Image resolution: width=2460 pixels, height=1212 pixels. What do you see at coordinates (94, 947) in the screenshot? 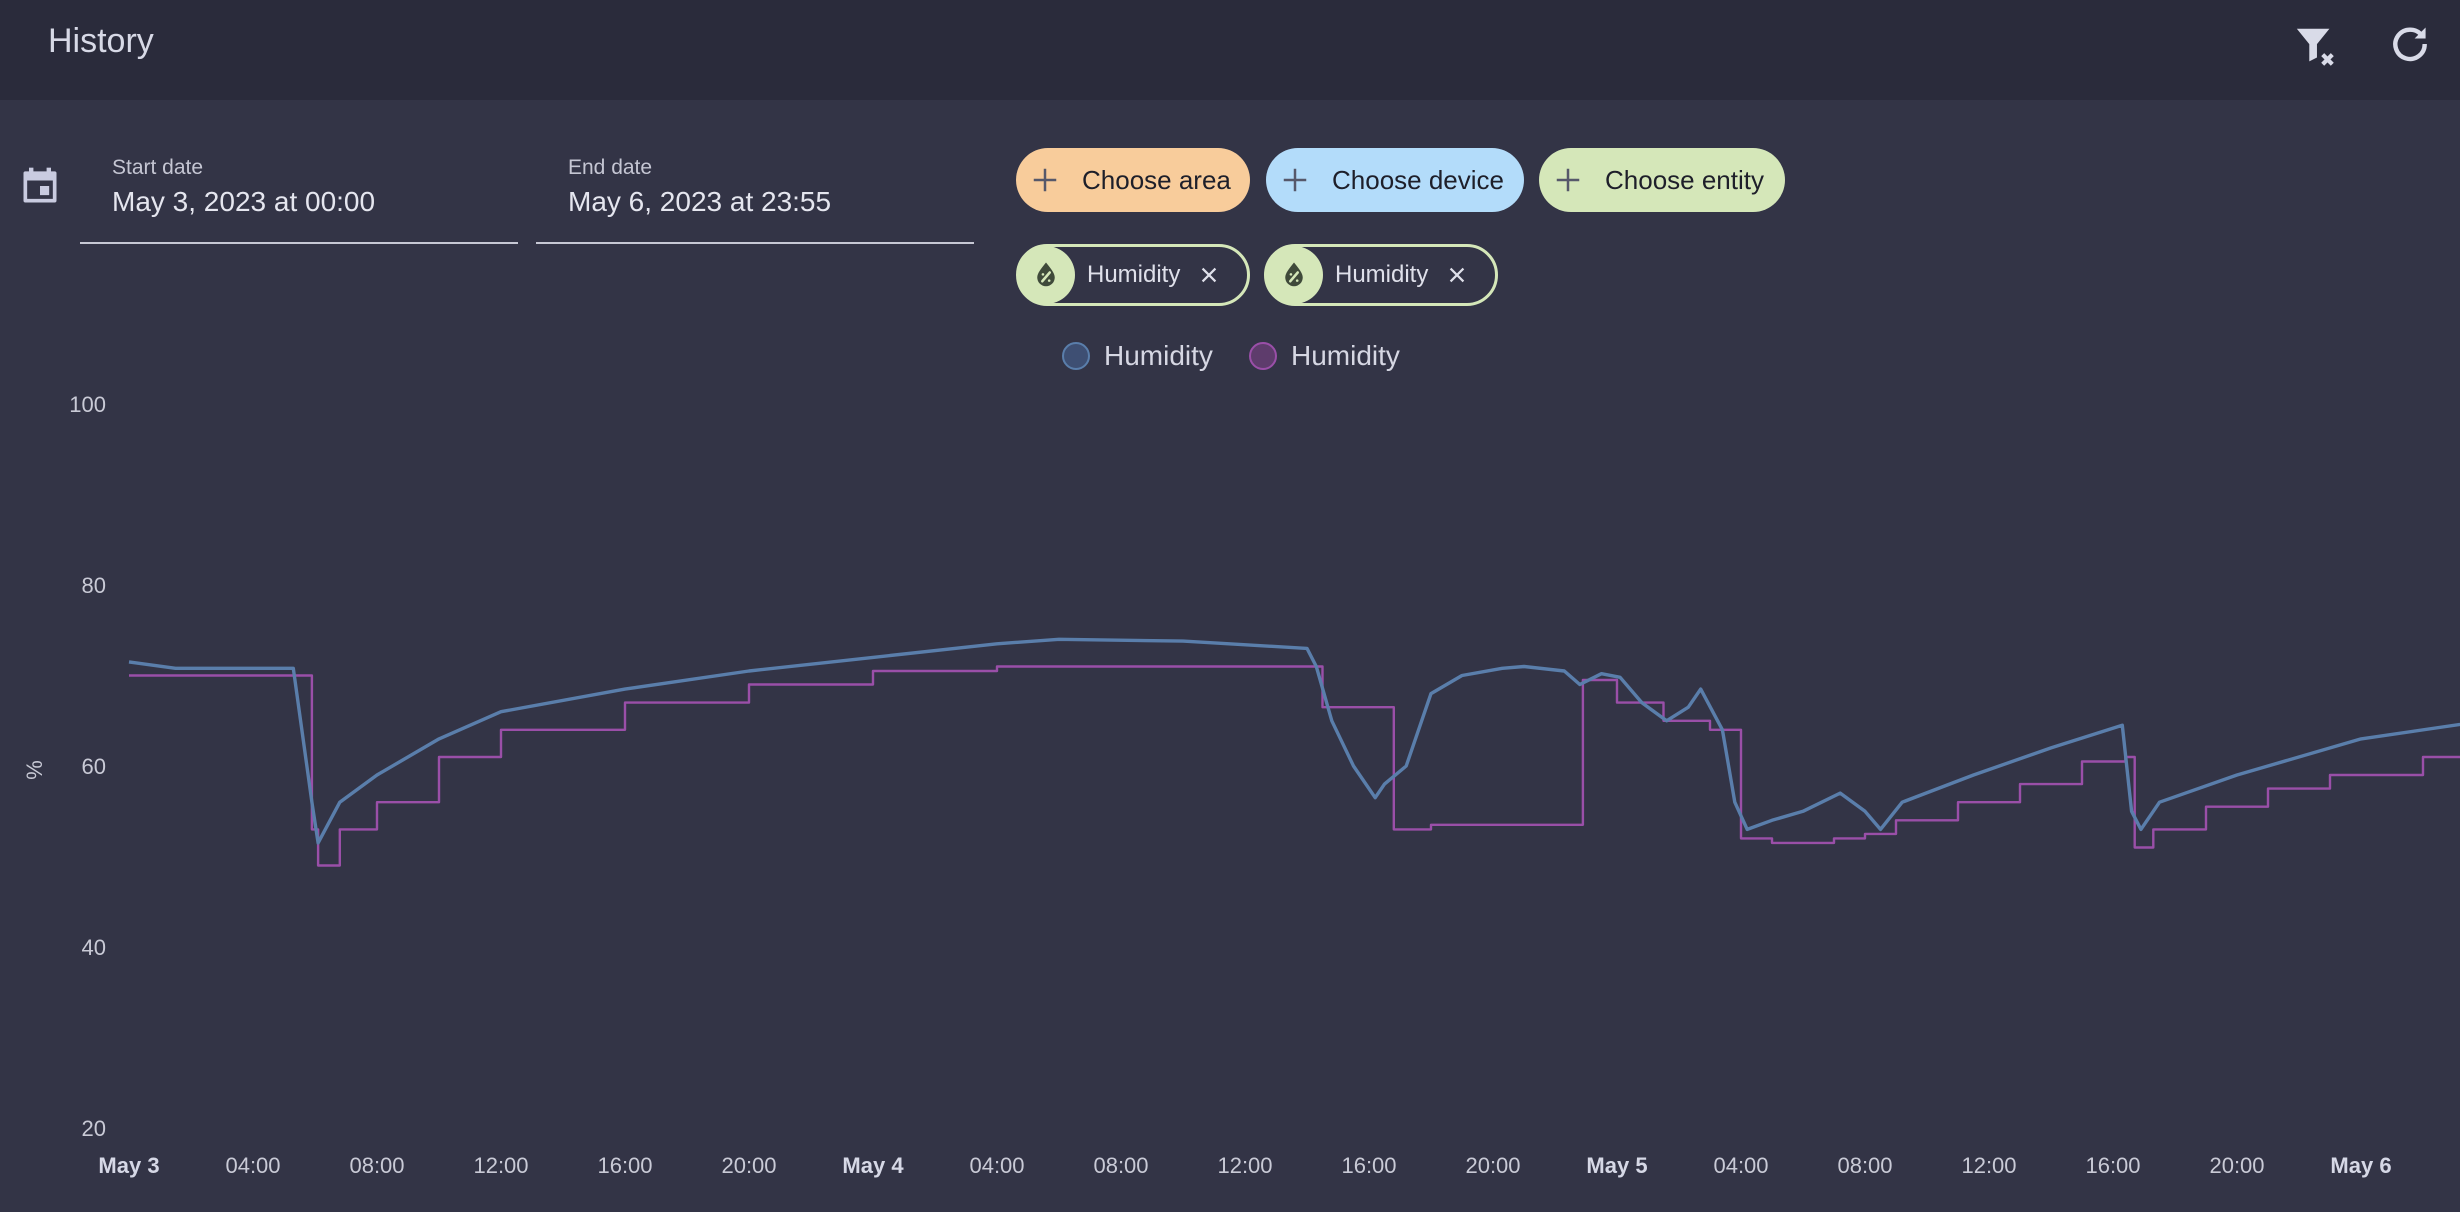
I see `y-tick-label: 40` at bounding box center [94, 947].